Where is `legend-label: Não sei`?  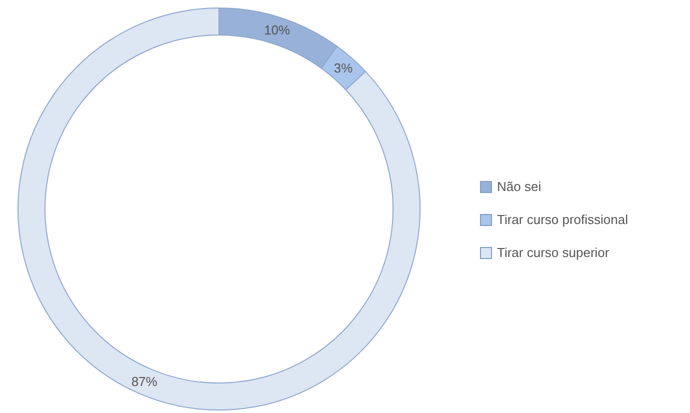
legend-label: Não sei is located at coordinates (519, 186).